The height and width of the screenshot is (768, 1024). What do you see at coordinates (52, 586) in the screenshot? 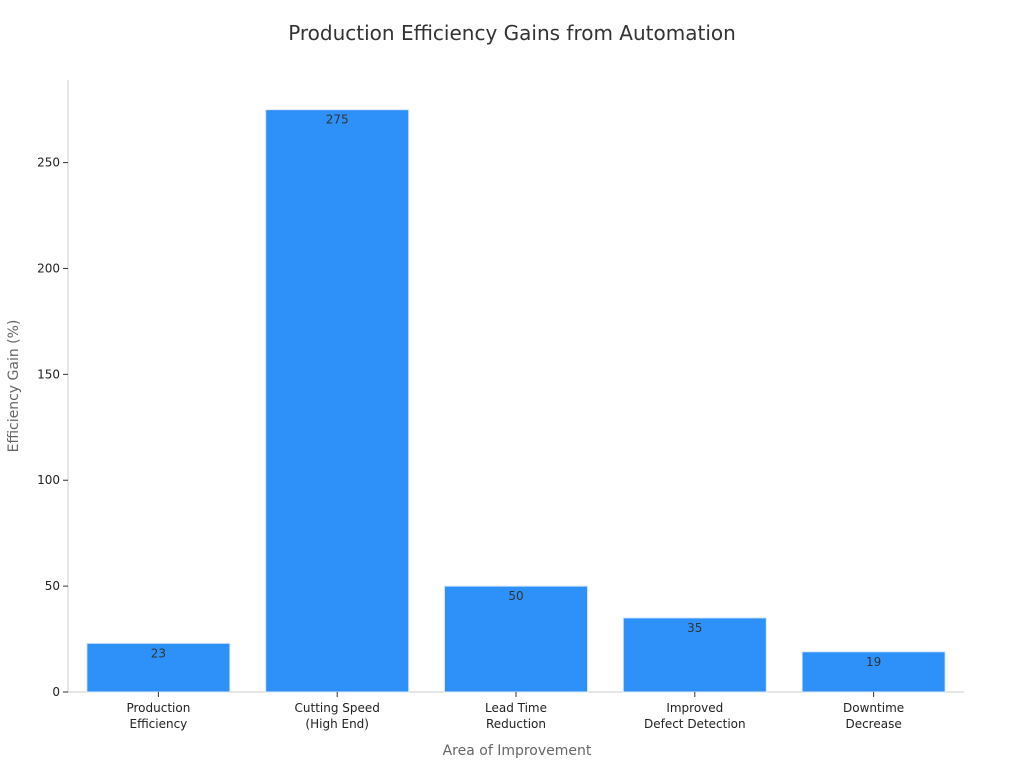
I see `y-tick-label: 50` at bounding box center [52, 586].